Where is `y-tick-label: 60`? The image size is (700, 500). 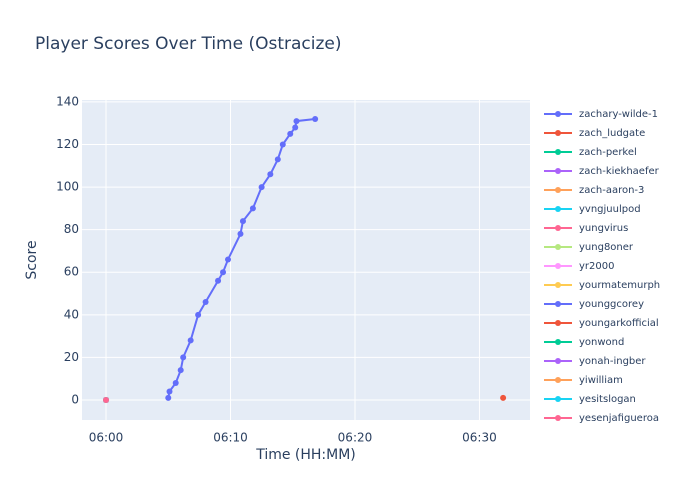
y-tick-label: 60 is located at coordinates (71, 272).